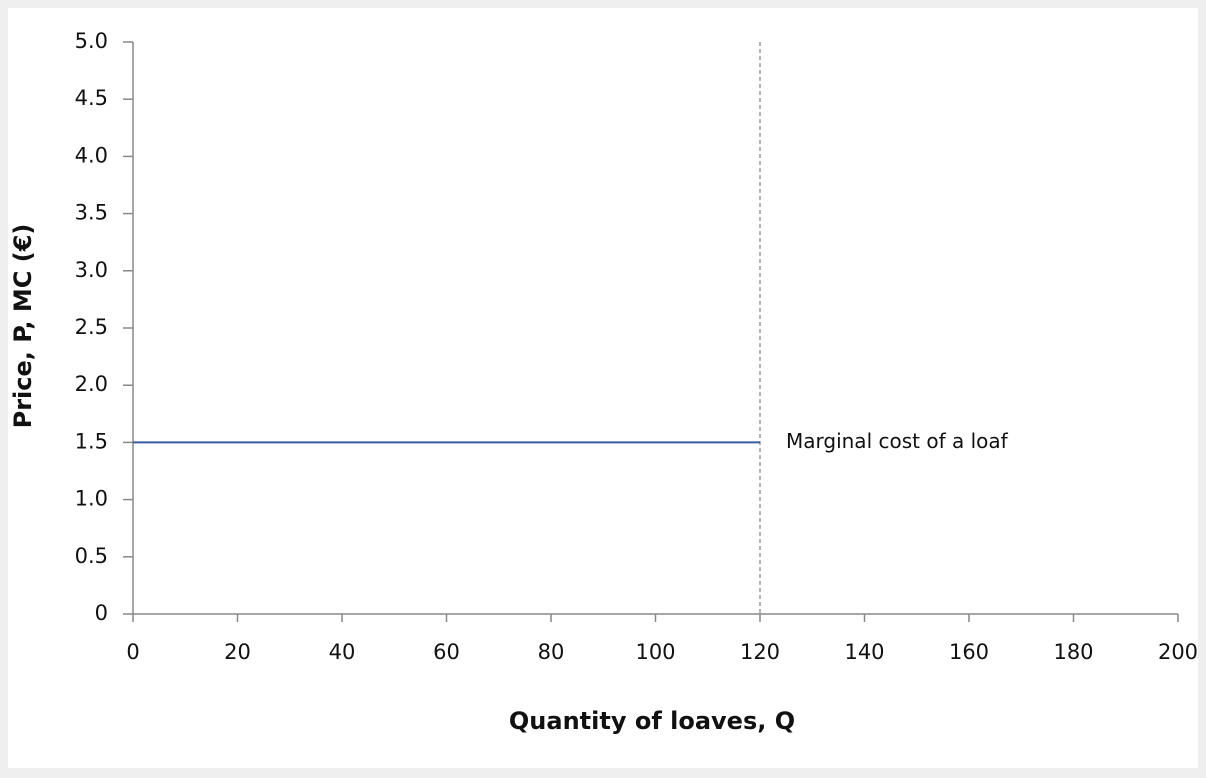  What do you see at coordinates (132, 652) in the screenshot?
I see `x-tick-label: 0` at bounding box center [132, 652].